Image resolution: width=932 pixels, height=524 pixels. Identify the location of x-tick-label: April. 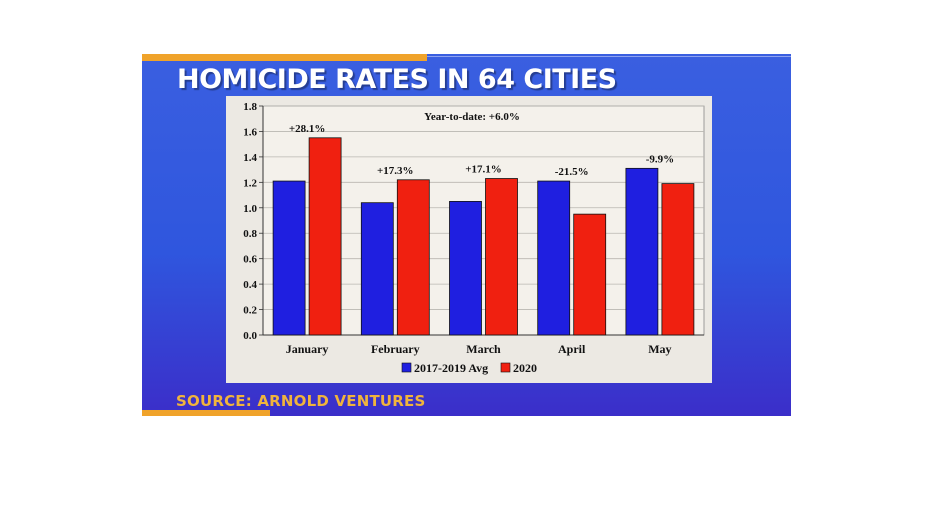
(572, 349).